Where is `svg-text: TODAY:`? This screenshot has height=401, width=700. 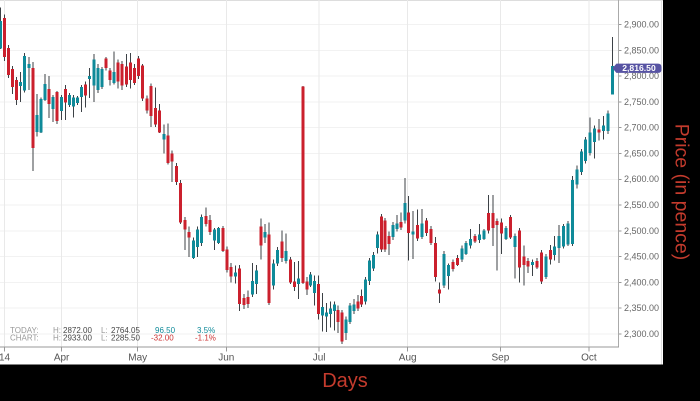 svg-text: TODAY: is located at coordinates (24, 330).